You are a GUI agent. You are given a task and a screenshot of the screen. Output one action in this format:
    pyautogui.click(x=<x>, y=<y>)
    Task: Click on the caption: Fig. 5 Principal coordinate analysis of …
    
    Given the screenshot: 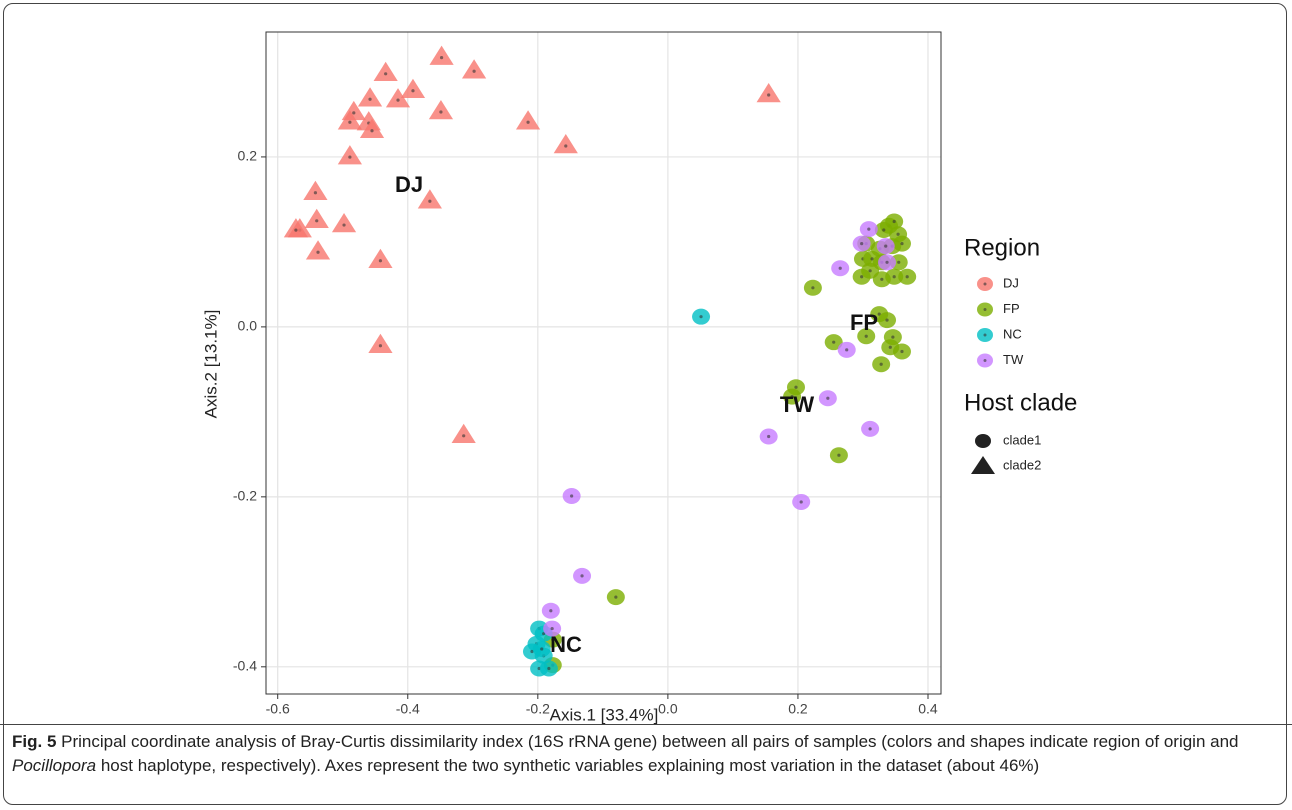 What is the action you would take?
    pyautogui.click(x=646, y=754)
    